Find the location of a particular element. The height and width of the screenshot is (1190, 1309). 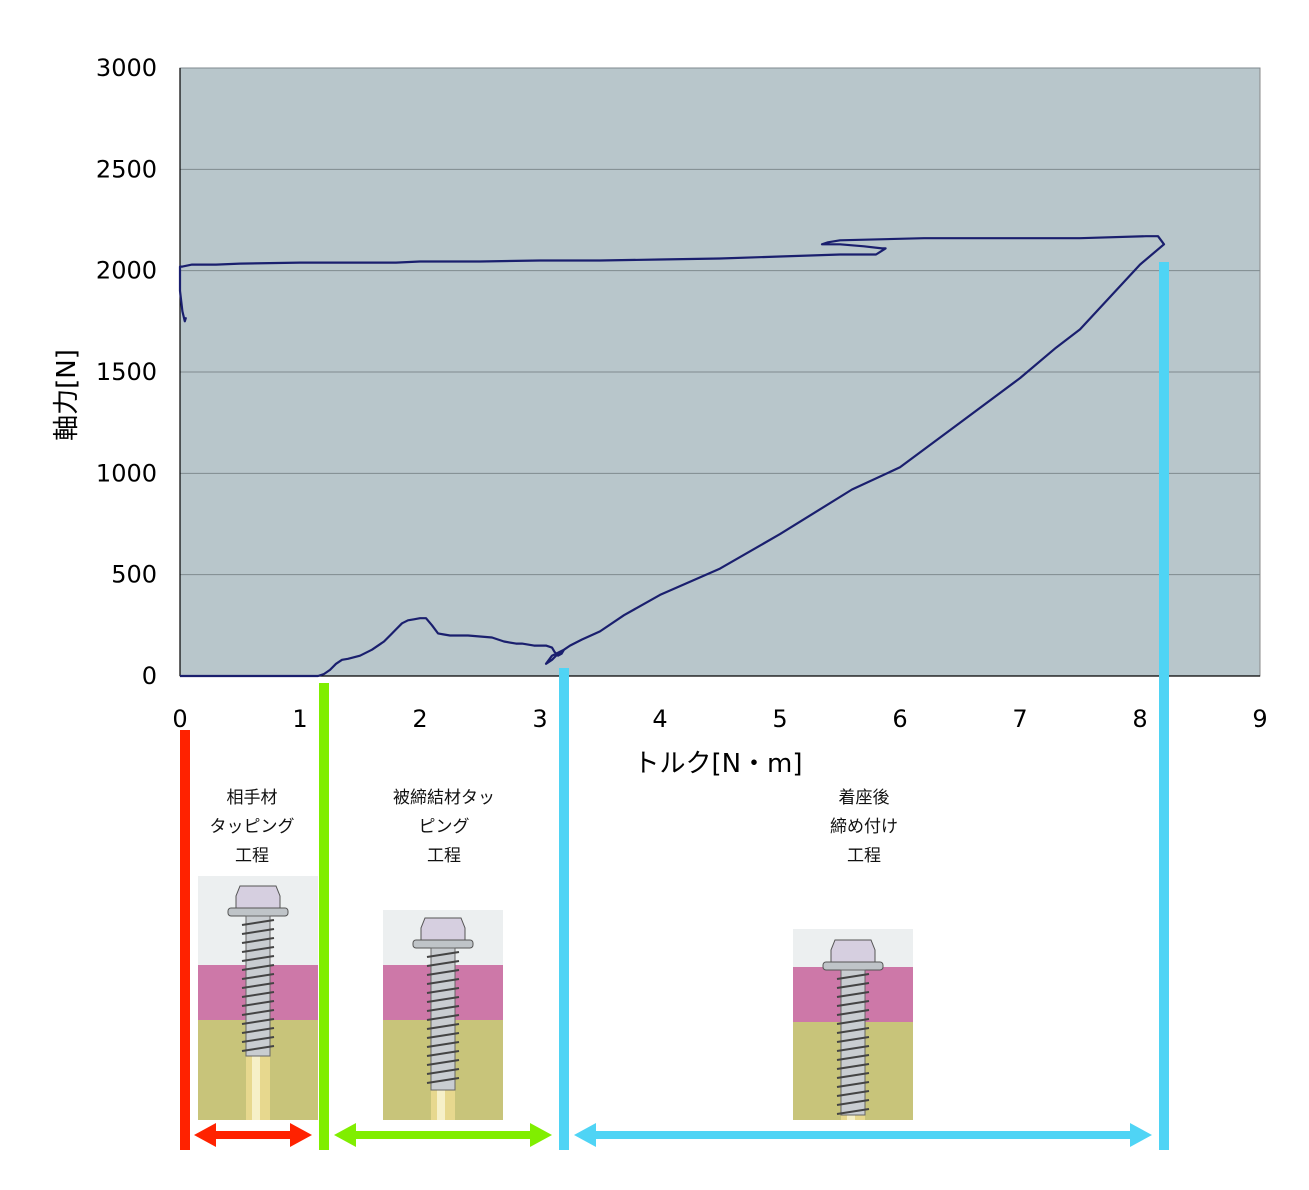

x-axis-label: トルク[N・m] is located at coordinates (717, 764).